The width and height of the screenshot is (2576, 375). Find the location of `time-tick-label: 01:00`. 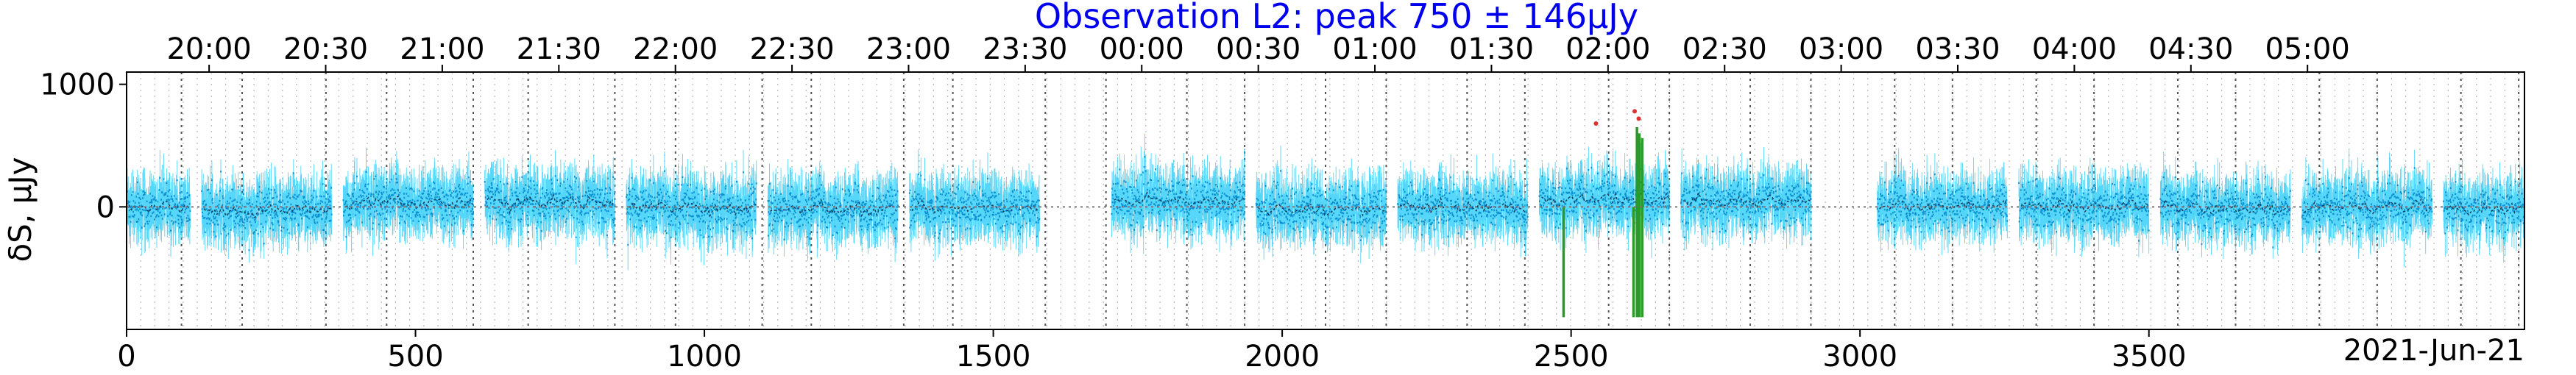

time-tick-label: 01:00 is located at coordinates (1374, 49).